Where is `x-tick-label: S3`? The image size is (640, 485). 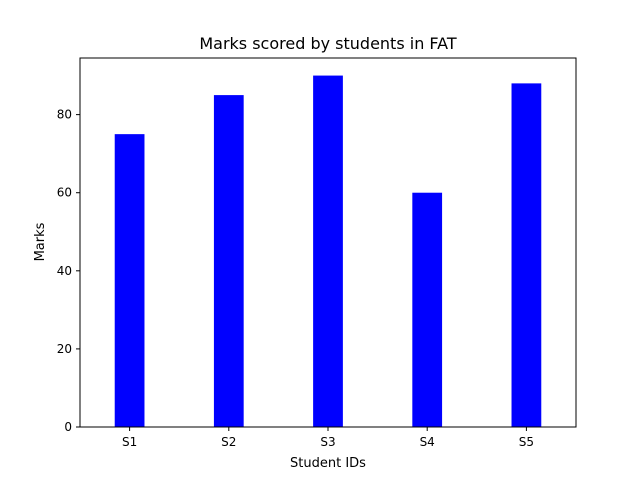 x-tick-label: S3 is located at coordinates (327, 442).